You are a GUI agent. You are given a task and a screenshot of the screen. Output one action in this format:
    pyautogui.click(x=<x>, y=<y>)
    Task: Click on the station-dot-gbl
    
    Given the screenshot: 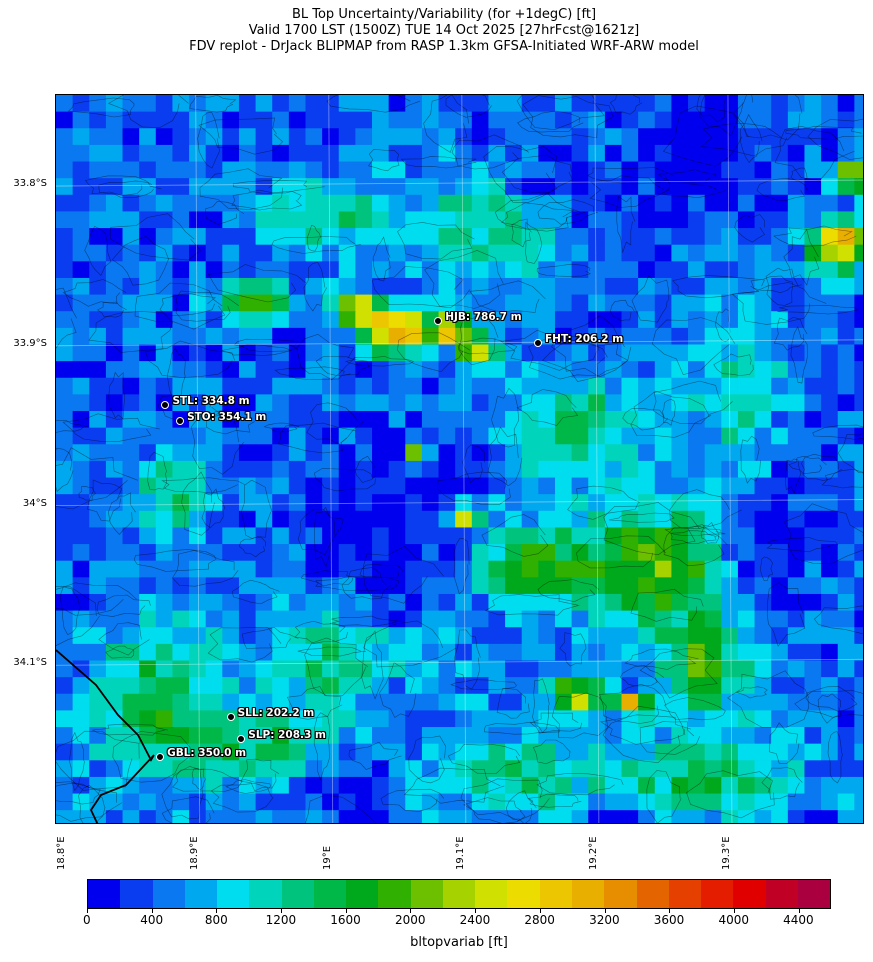 What is the action you would take?
    pyautogui.click(x=160, y=756)
    